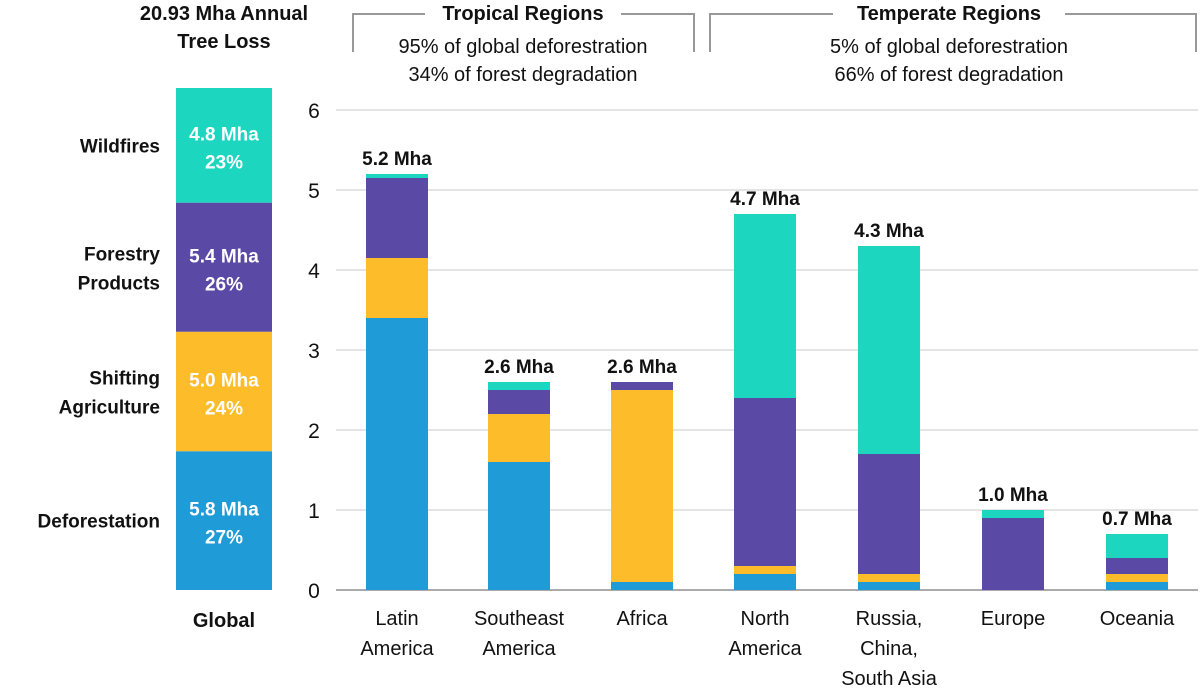  Describe the element at coordinates (99, 522) in the screenshot. I see `global-segment-name: Deforestation` at that location.